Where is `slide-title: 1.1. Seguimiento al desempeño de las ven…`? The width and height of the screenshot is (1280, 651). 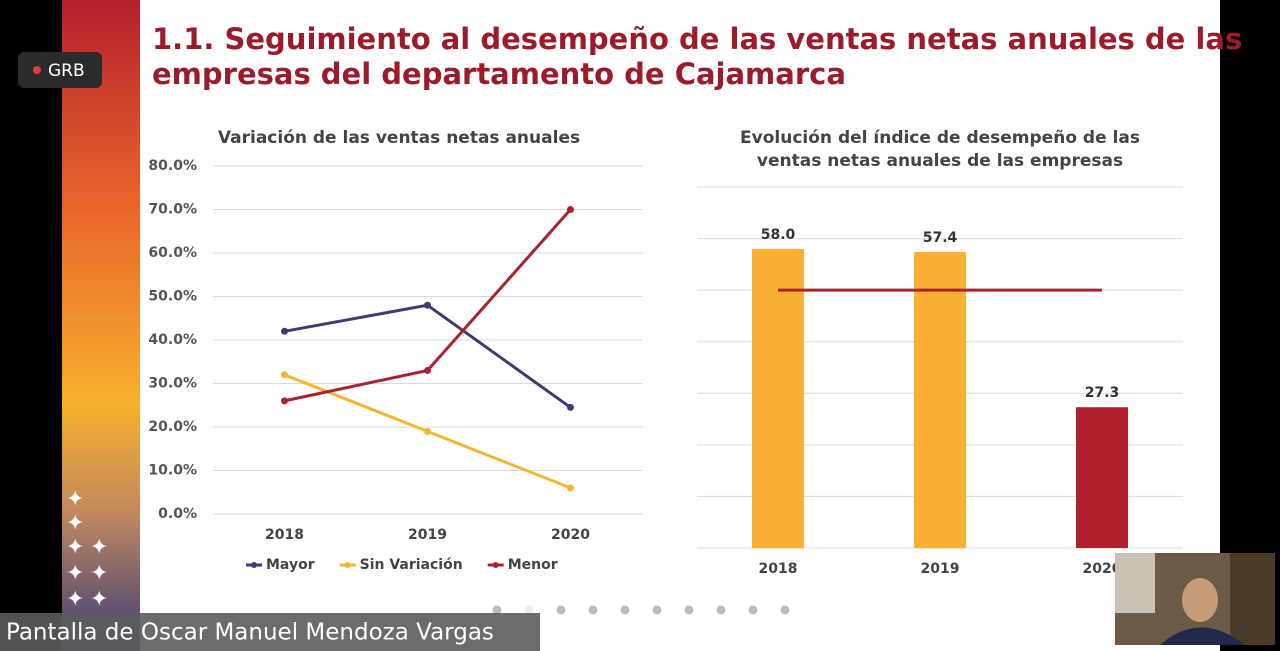
slide-title: 1.1. Seguimiento al desempeño de las ven… is located at coordinates (697, 39).